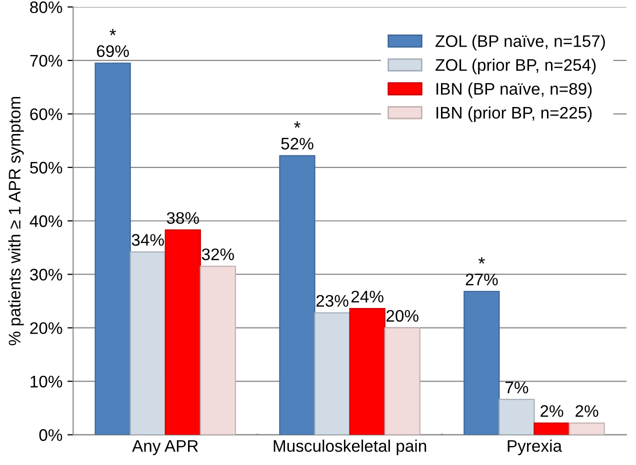 This screenshot has width=636, height=465. What do you see at coordinates (46, 382) in the screenshot?
I see `y-tick-label: 10%` at bounding box center [46, 382].